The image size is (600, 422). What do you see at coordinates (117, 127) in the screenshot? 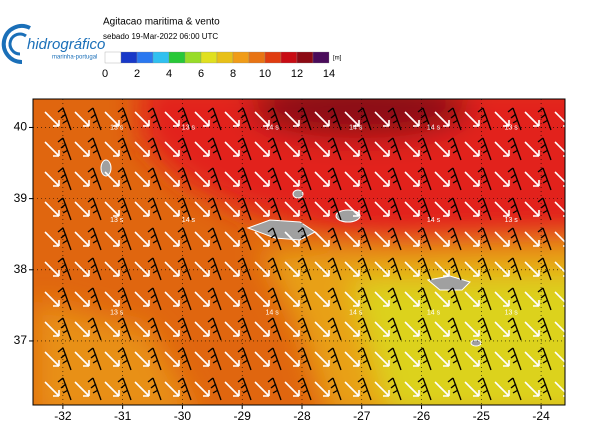
I see `period-label: 13 s` at bounding box center [117, 127].